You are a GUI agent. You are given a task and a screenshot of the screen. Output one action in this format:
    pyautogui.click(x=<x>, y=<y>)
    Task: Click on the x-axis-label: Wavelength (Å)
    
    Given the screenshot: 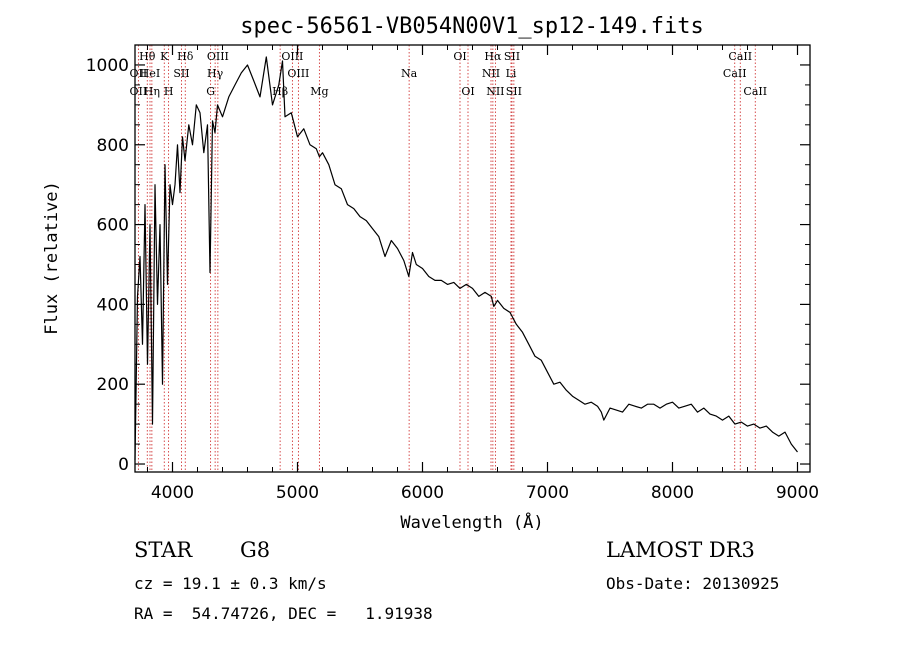 What is the action you would take?
    pyautogui.click(x=471, y=522)
    